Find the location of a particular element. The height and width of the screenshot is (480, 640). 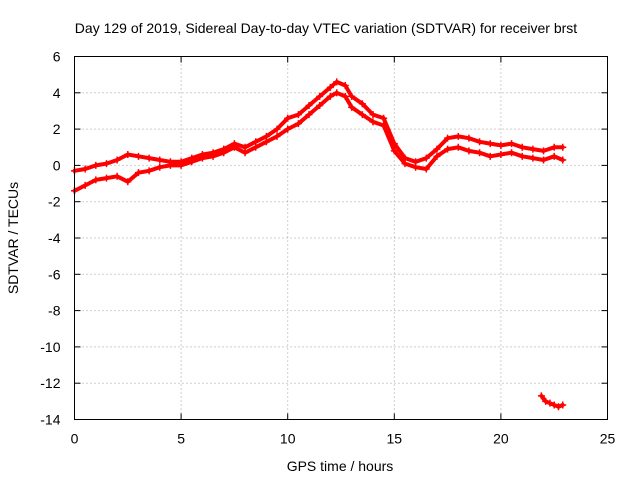

y-tick-label: -6 is located at coordinates (54, 274).